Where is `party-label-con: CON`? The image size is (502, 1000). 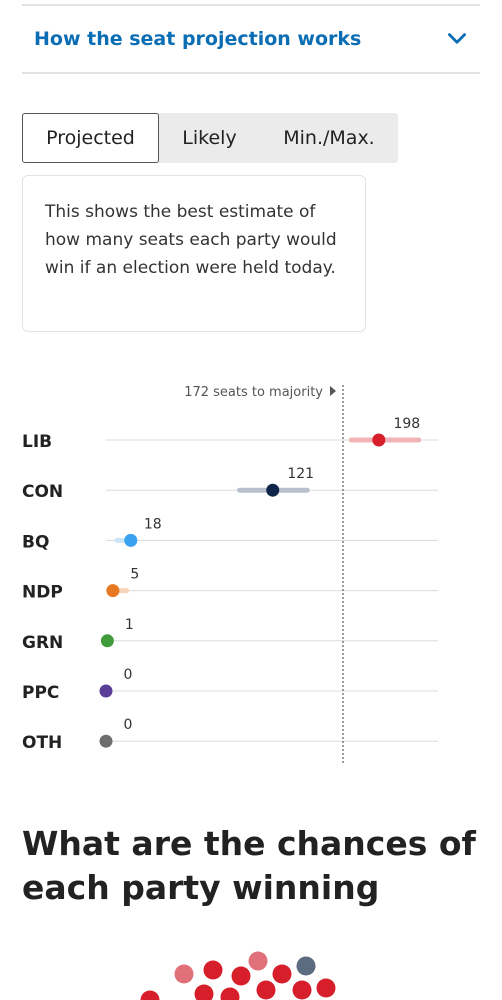 party-label-con: CON is located at coordinates (42, 492).